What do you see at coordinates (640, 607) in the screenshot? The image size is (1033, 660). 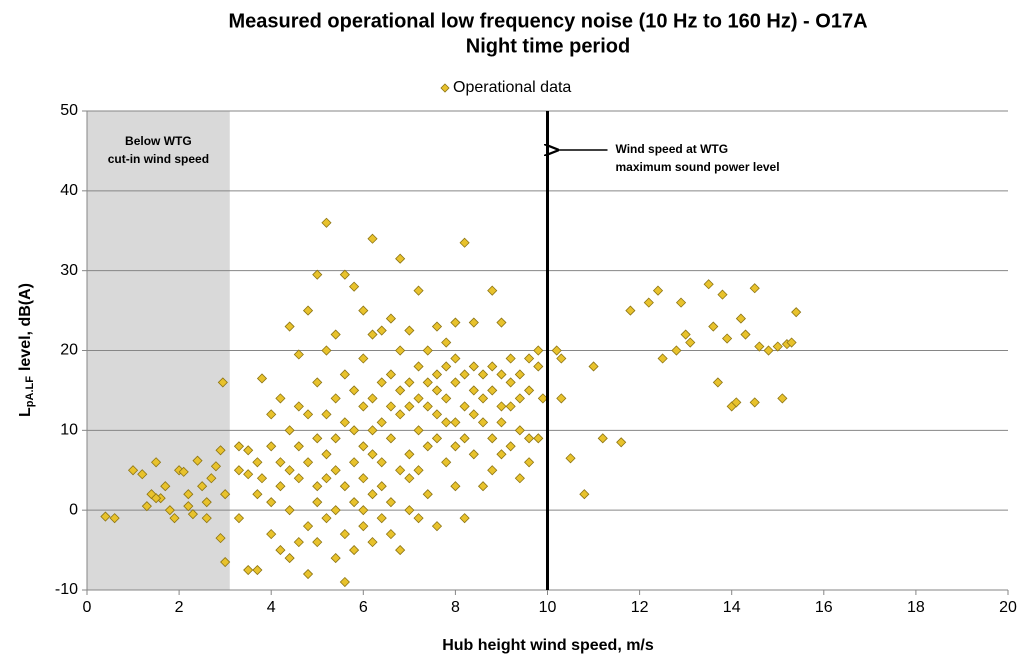 I see `x-tick-label: 12` at bounding box center [640, 607].